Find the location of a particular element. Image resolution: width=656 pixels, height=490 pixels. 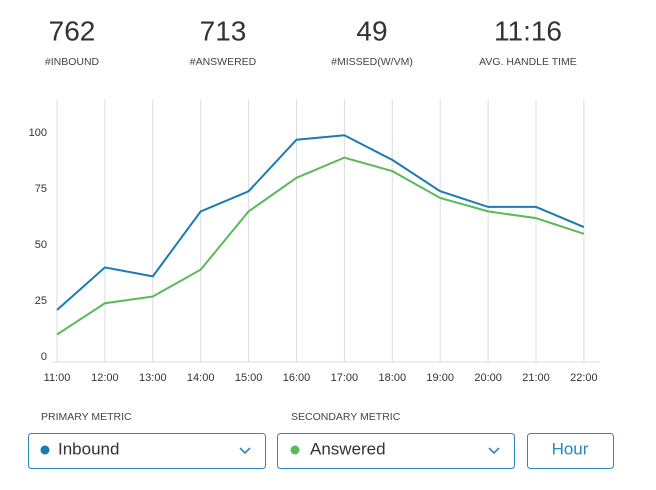

stat-value: 49 is located at coordinates (371, 30).